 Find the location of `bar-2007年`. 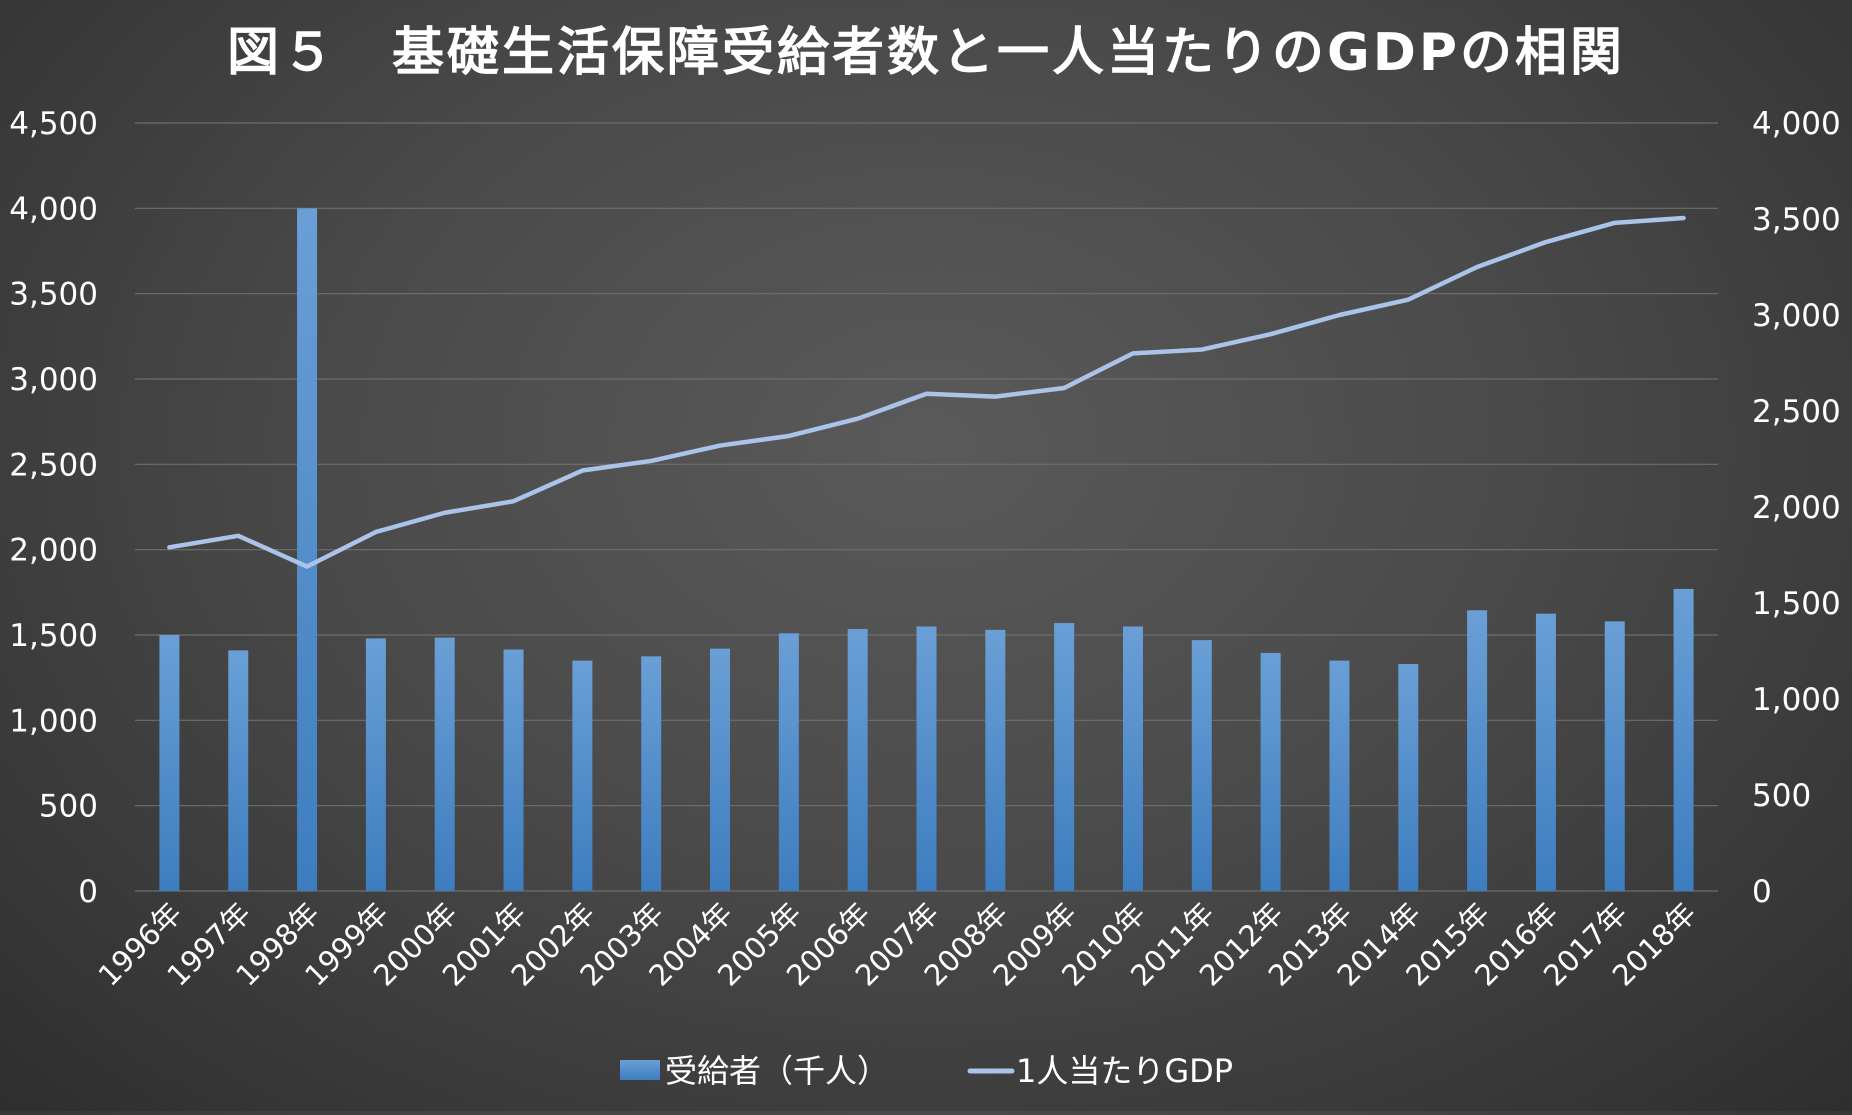

bar-2007年 is located at coordinates (926, 758).